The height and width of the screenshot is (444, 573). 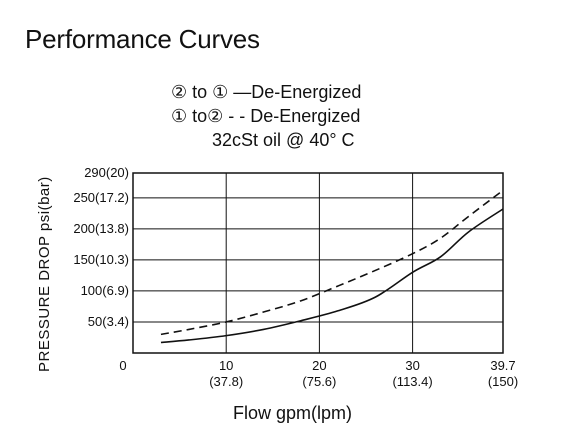 What do you see at coordinates (226, 381) in the screenshot?
I see `x-tick-sublabel: (37.8)` at bounding box center [226, 381].